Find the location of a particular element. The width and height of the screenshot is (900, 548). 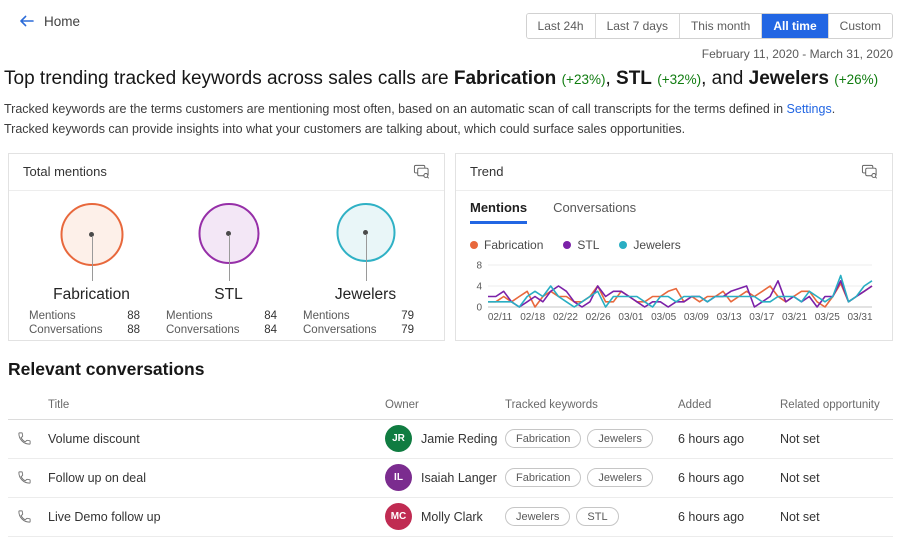

keyword-fabrication: Fabrication is located at coordinates (505, 78).